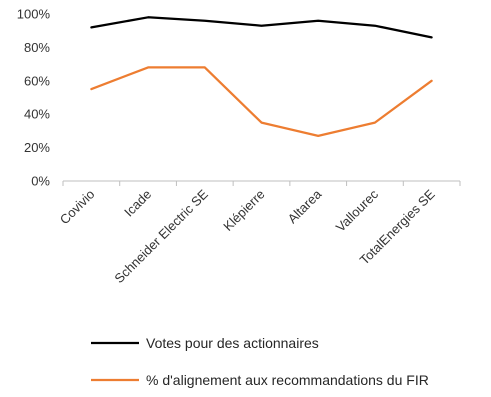 The width and height of the screenshot is (491, 397). What do you see at coordinates (37, 147) in the screenshot?
I see `y-tick-label: 20%` at bounding box center [37, 147].